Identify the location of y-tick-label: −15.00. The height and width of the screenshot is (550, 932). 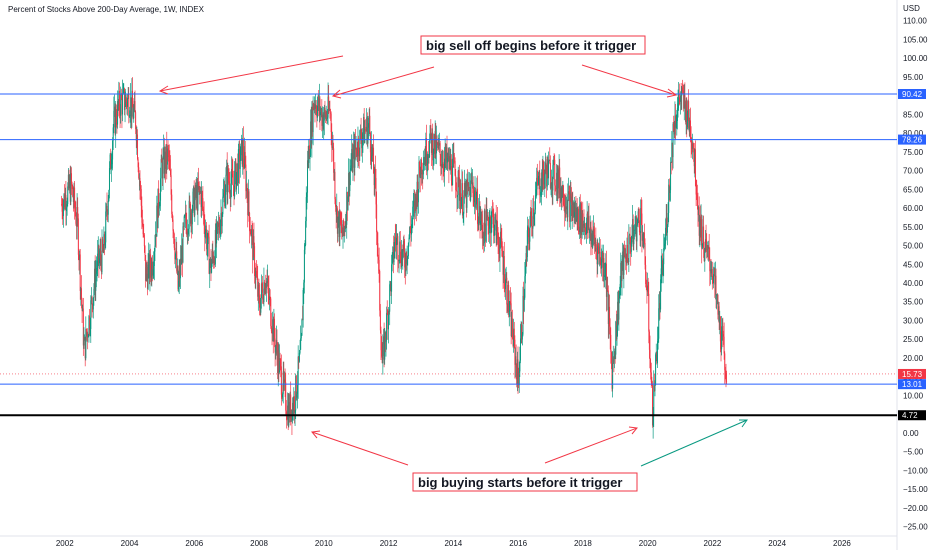
(915, 489).